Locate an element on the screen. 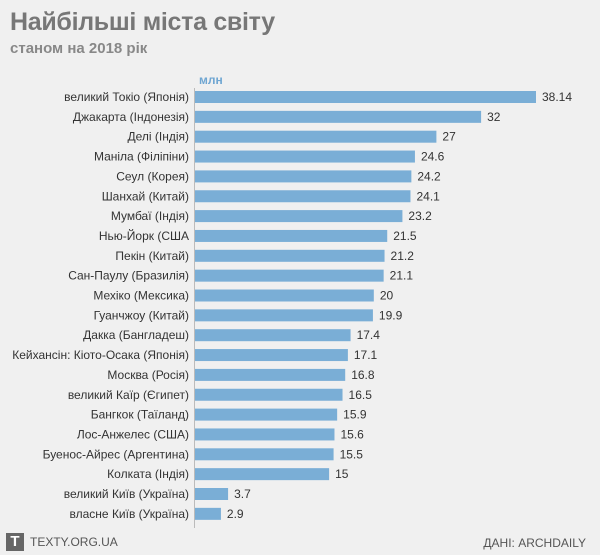 The image size is (600, 555). value-label: 21.2 is located at coordinates (403, 256).